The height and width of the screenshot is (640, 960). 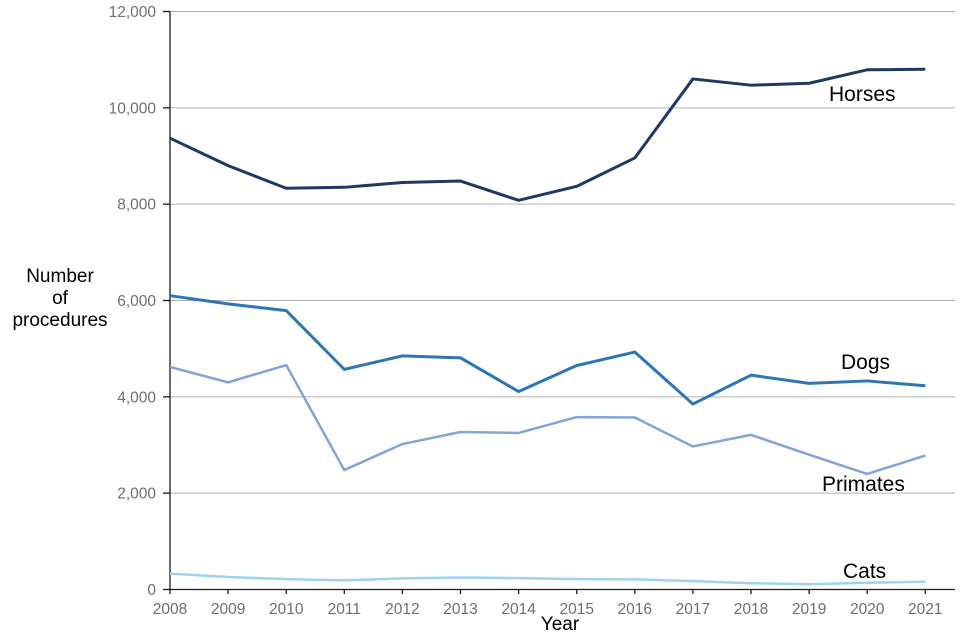 I want to click on x-tick-label: 2017, so click(x=693, y=609).